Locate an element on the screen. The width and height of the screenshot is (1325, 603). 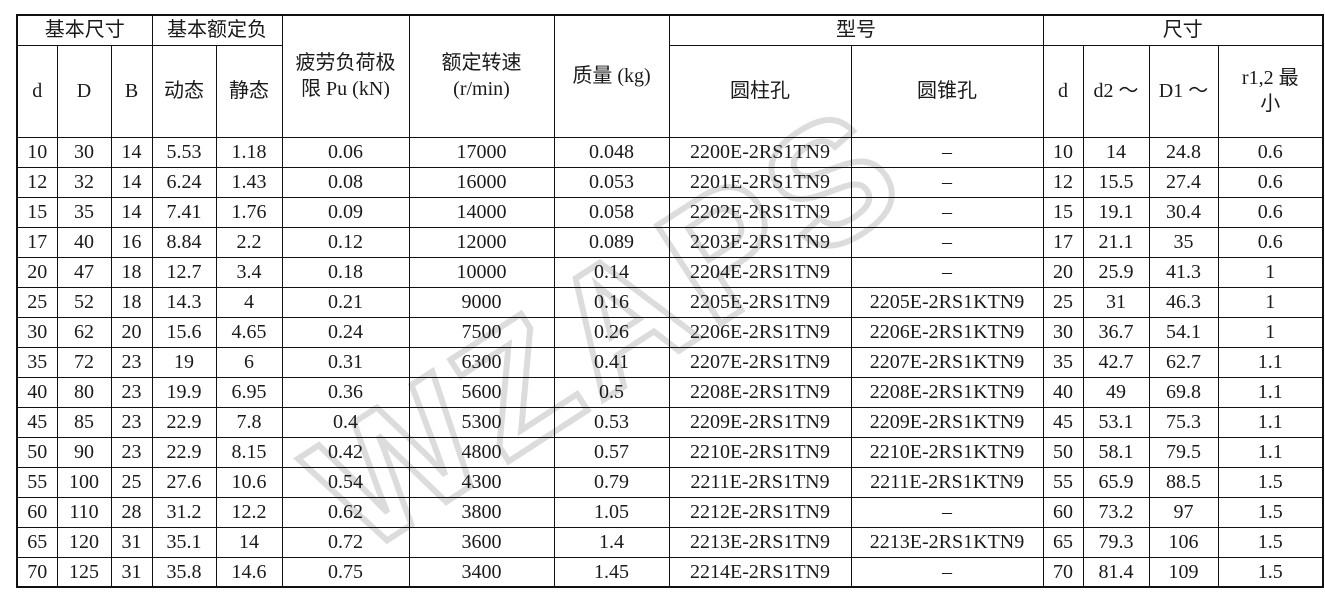
header-dynamic: 动态 is located at coordinates (184, 91).